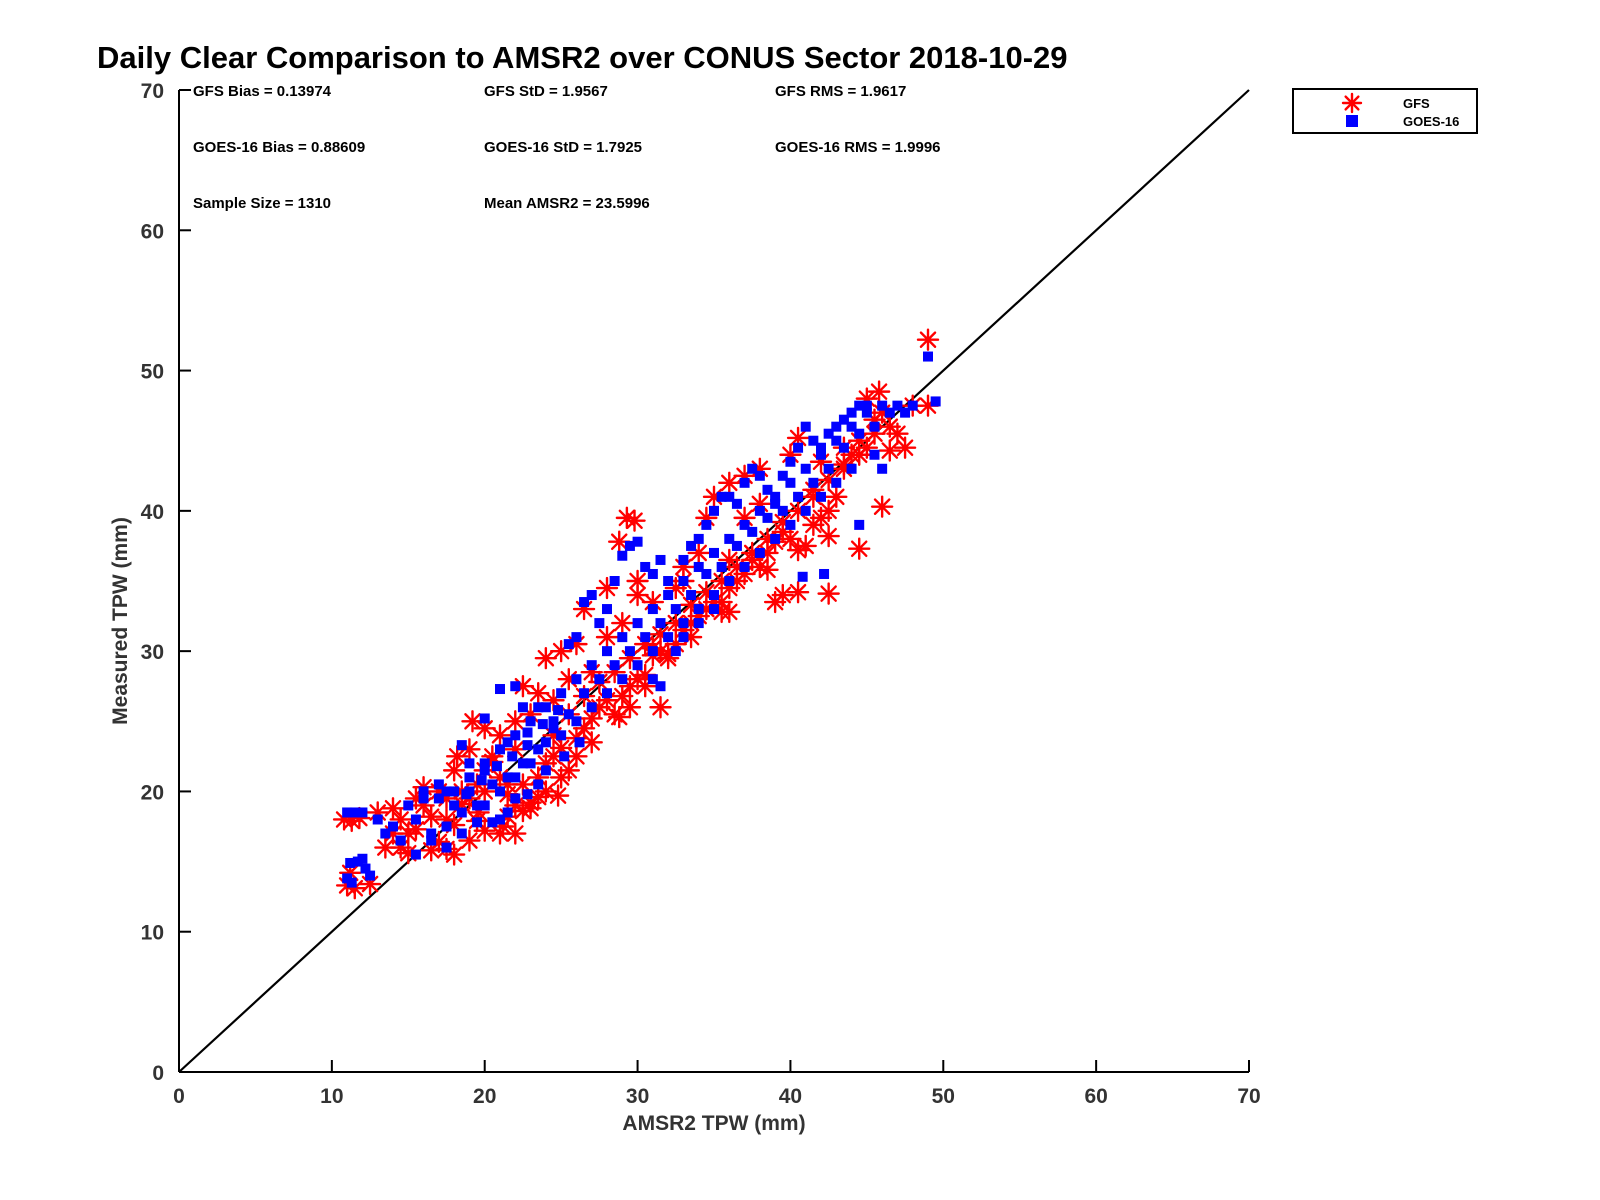 This screenshot has width=1600, height=1200. What do you see at coordinates (152, 933) in the screenshot?
I see `y-tick-label: 10` at bounding box center [152, 933].